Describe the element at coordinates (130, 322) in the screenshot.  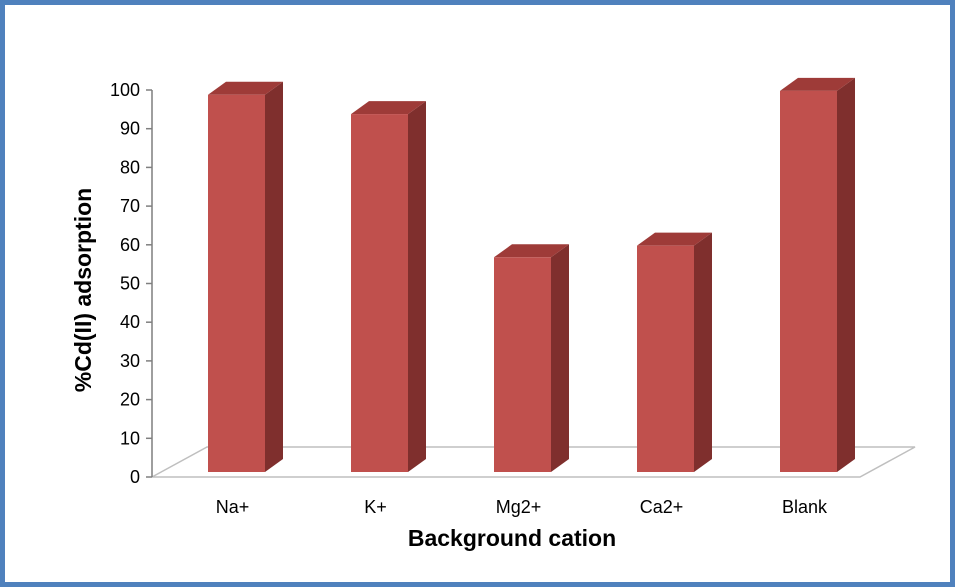
I see `y-tick-label: 40` at that location.